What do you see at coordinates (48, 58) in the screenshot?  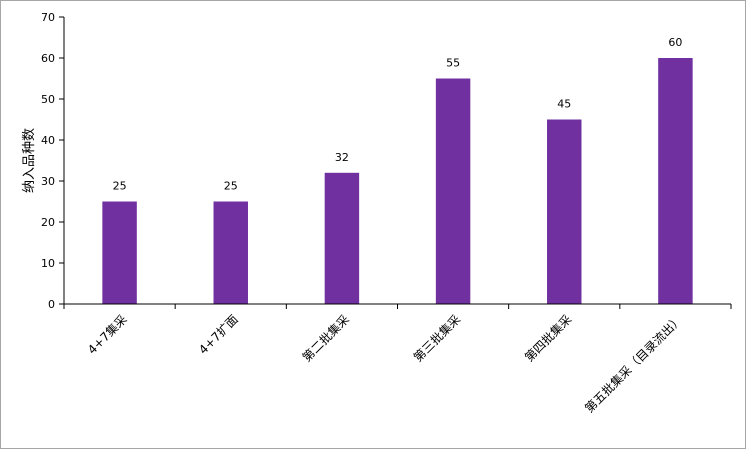 I see `y-tick-label: 60` at bounding box center [48, 58].